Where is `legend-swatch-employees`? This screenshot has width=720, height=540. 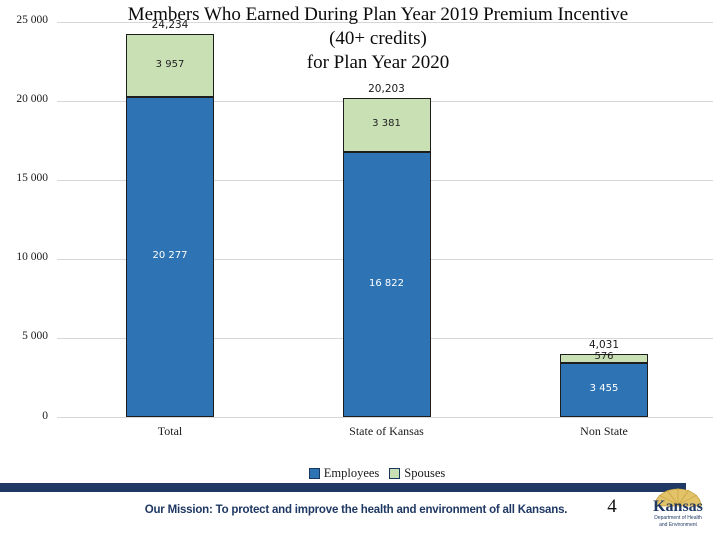 legend-swatch-employees is located at coordinates (314, 473).